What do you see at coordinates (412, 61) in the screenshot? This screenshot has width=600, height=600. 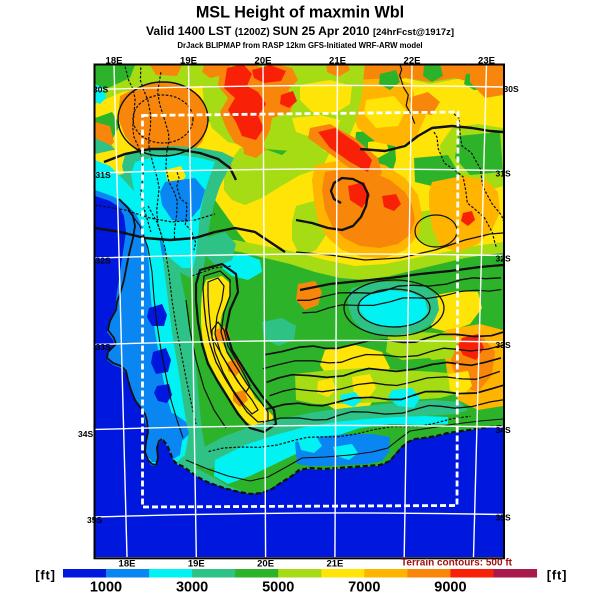 I see `svg-text: 22E` at bounding box center [412, 61].